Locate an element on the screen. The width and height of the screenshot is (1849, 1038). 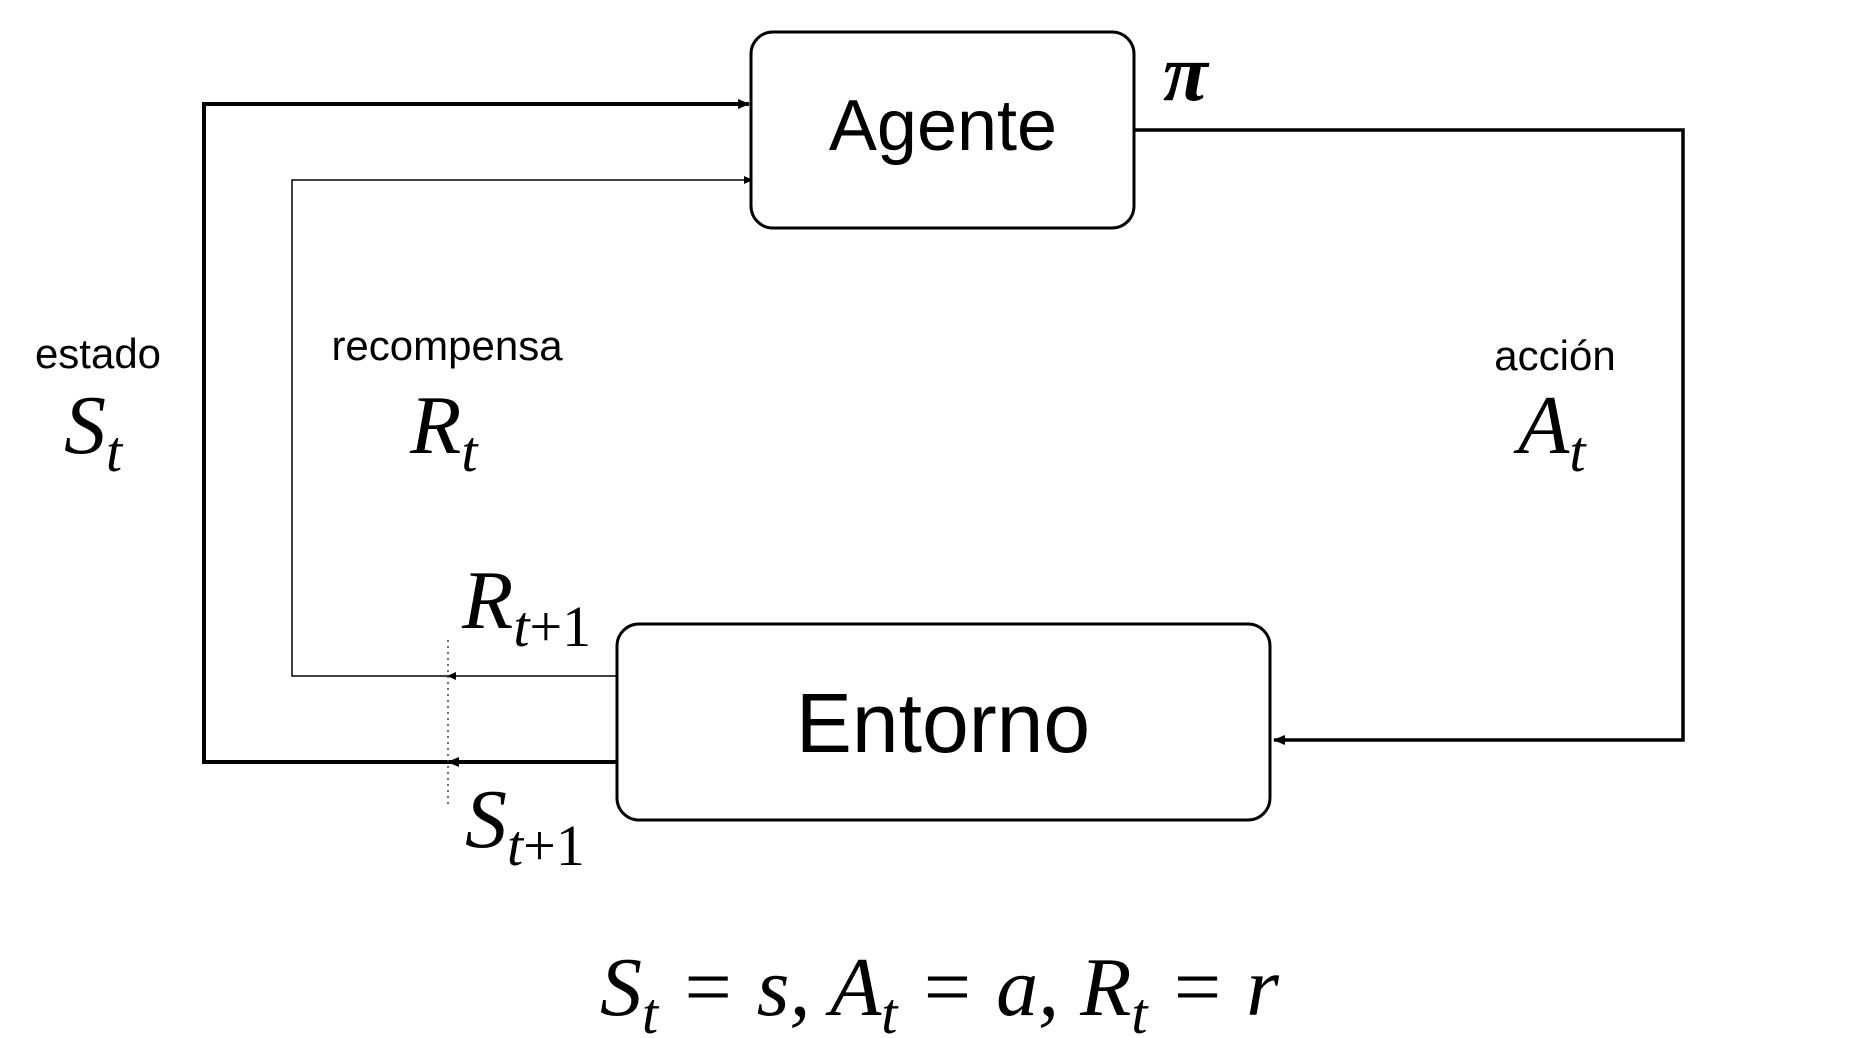
state-symbol: St is located at coordinates (94, 431).